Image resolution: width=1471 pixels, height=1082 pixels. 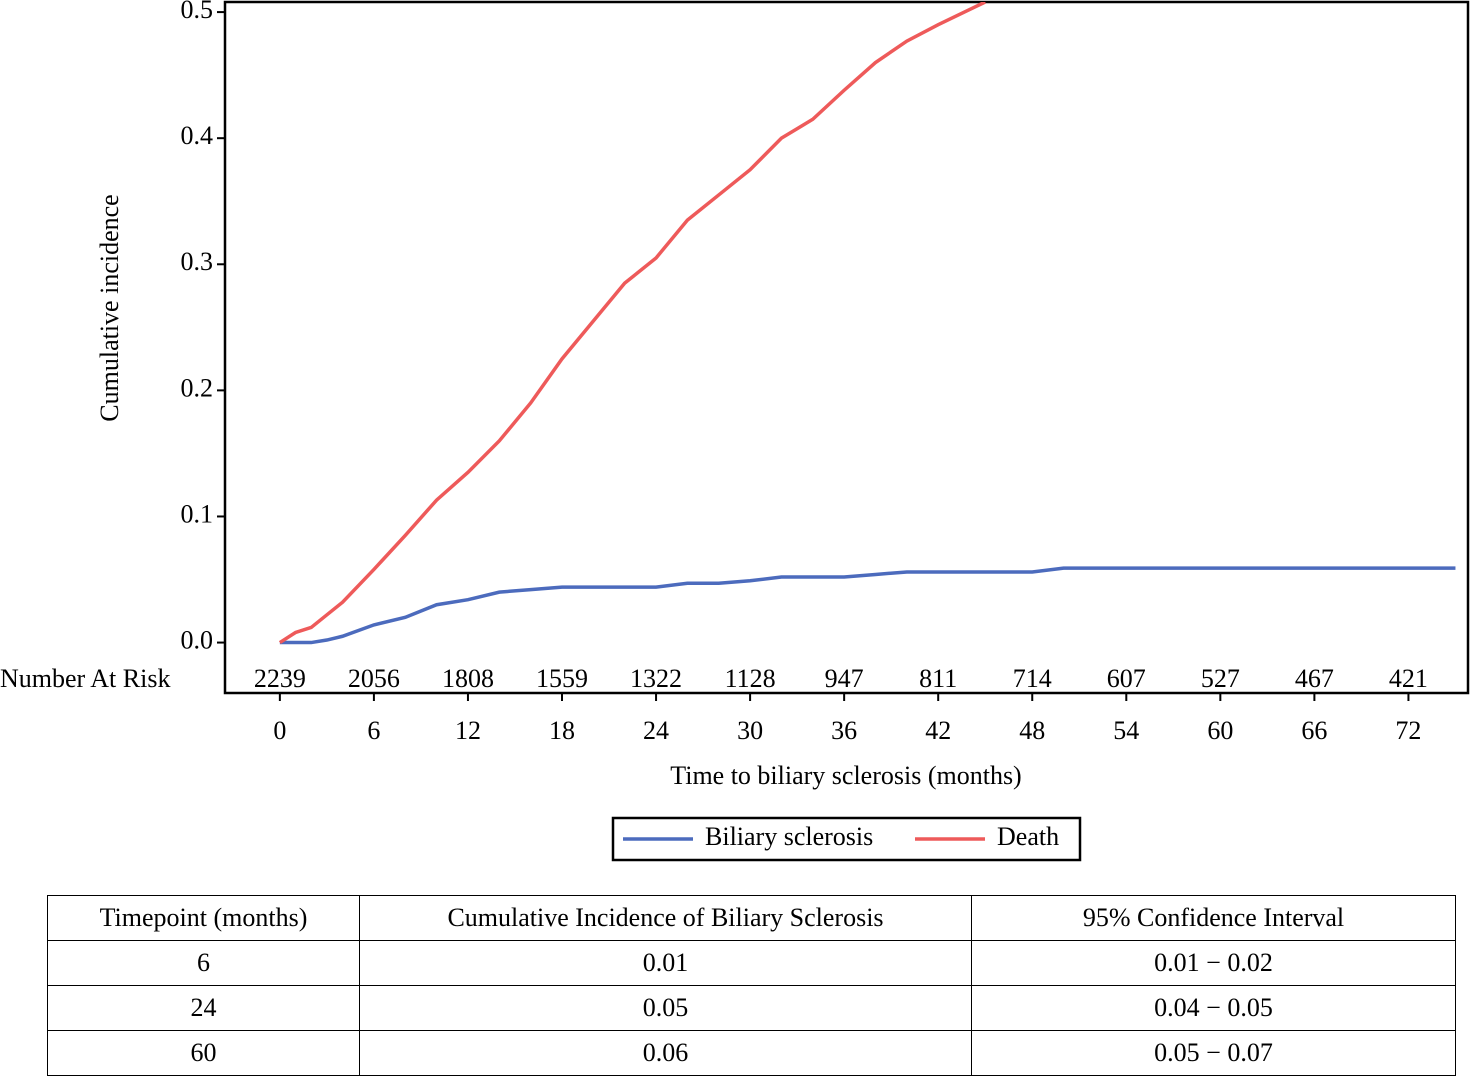 What do you see at coordinates (665, 1008) in the screenshot?
I see `table-cell: 0.05` at bounding box center [665, 1008].